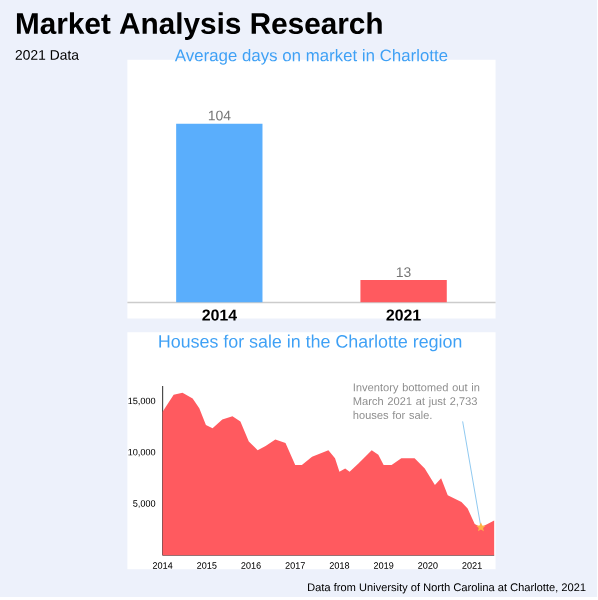 The width and height of the screenshot is (598, 600). Describe the element at coordinates (310, 343) in the screenshot. I see `chart-title: Houses for sale in the Charlotte region` at that location.